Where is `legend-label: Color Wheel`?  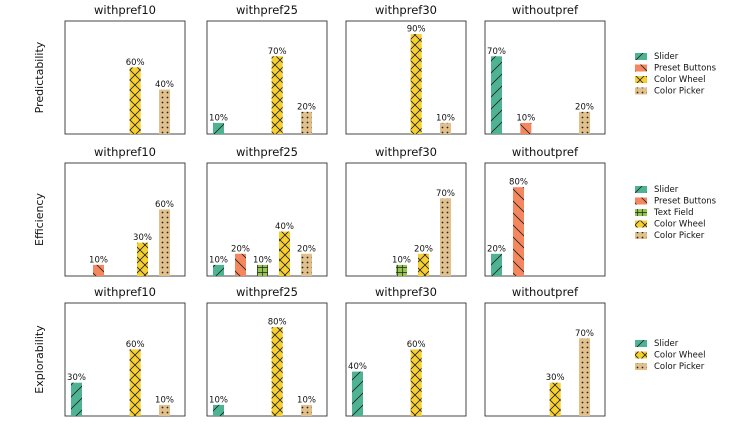
legend-label: Color Wheel is located at coordinates (680, 225).